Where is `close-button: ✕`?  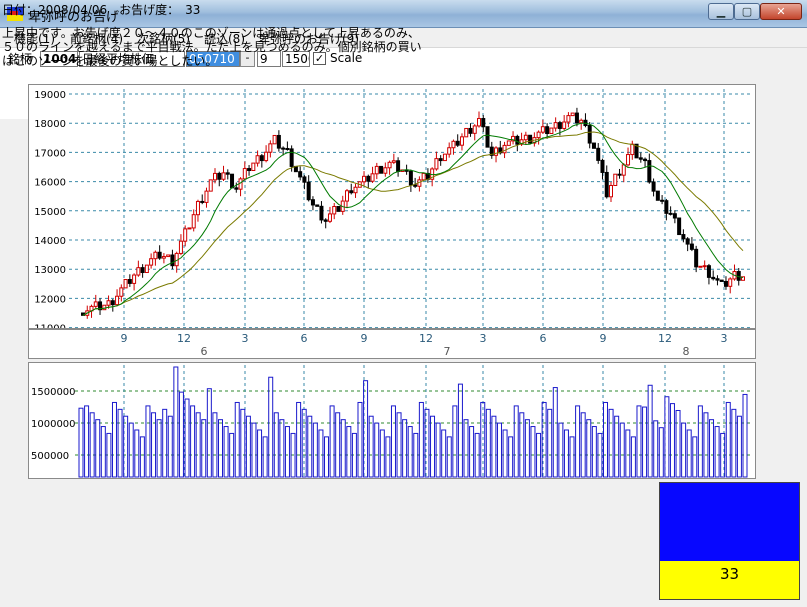 close-button: ✕ is located at coordinates (781, 11).